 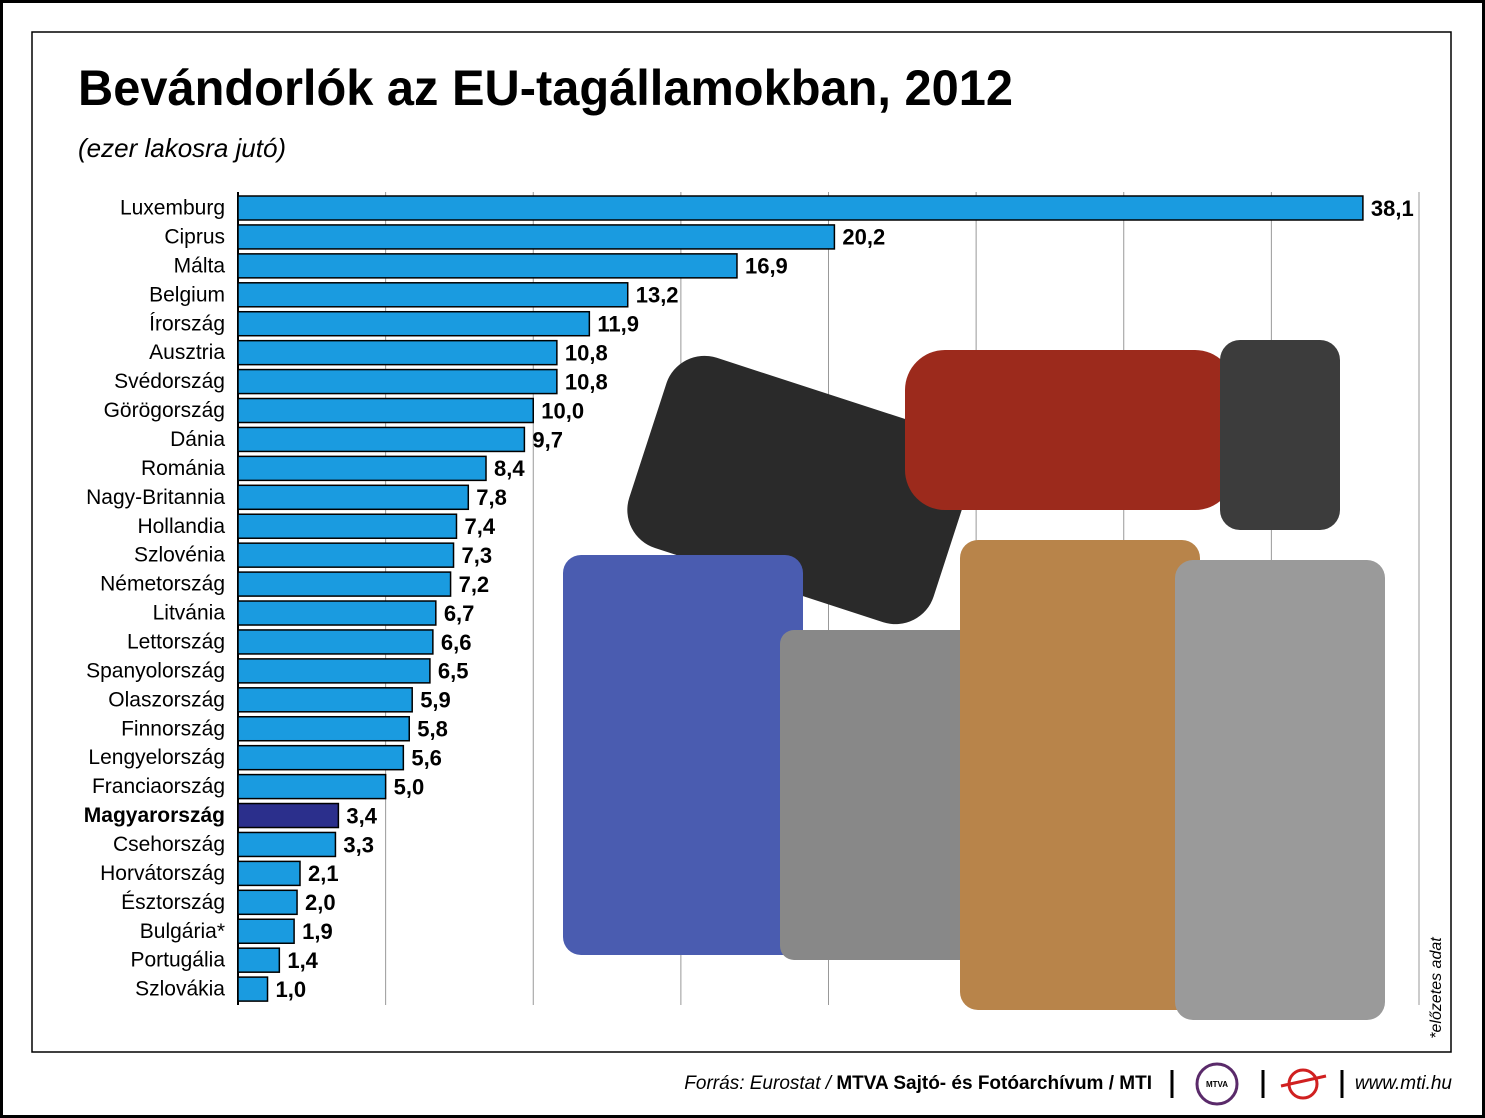 I want to click on value-label: 7,8, so click(x=491, y=497).